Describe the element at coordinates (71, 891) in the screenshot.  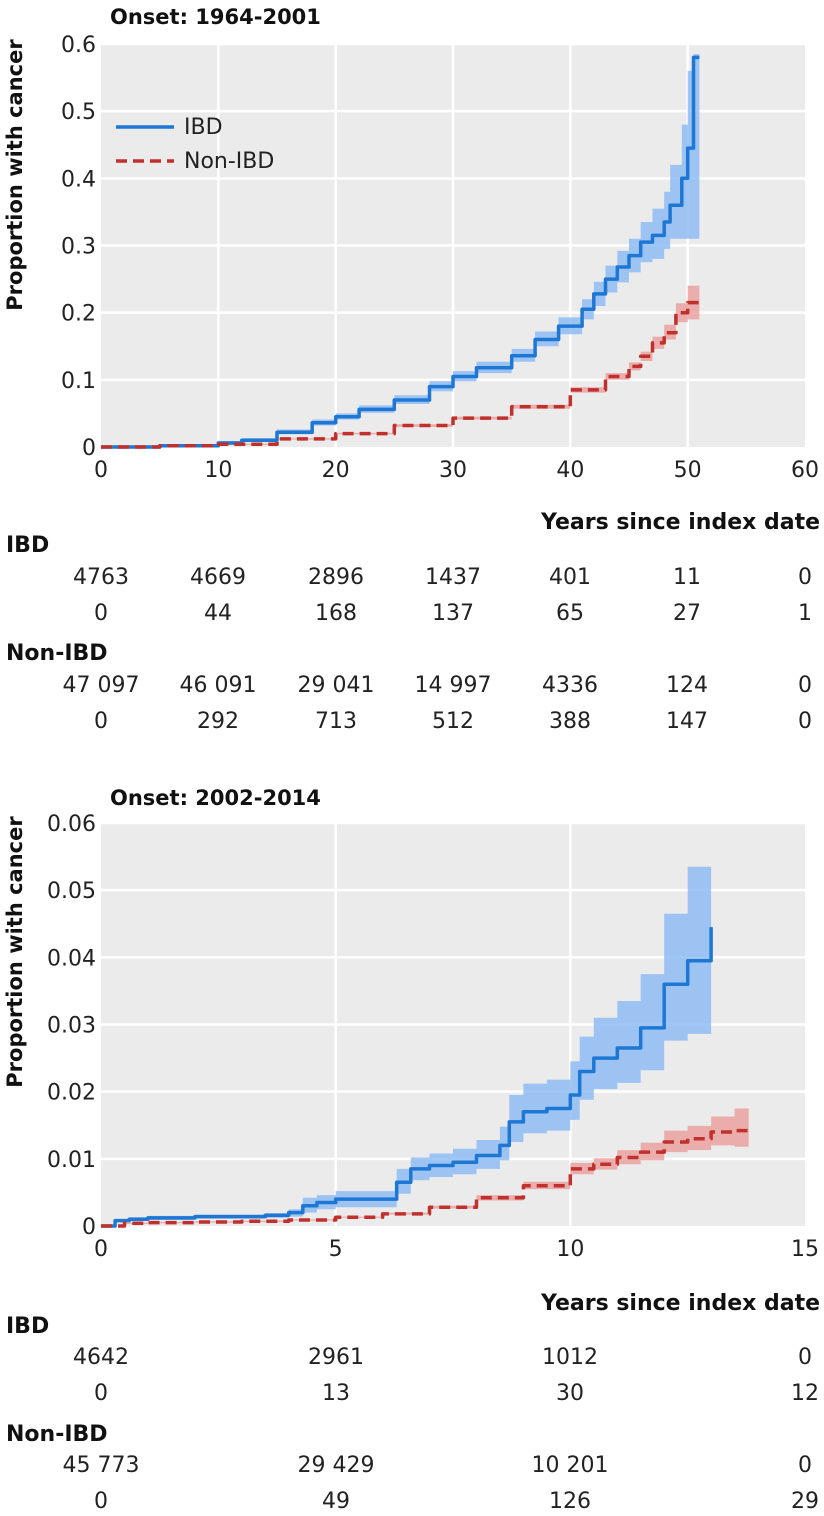
I see `y-tick-label: 0.05` at that location.